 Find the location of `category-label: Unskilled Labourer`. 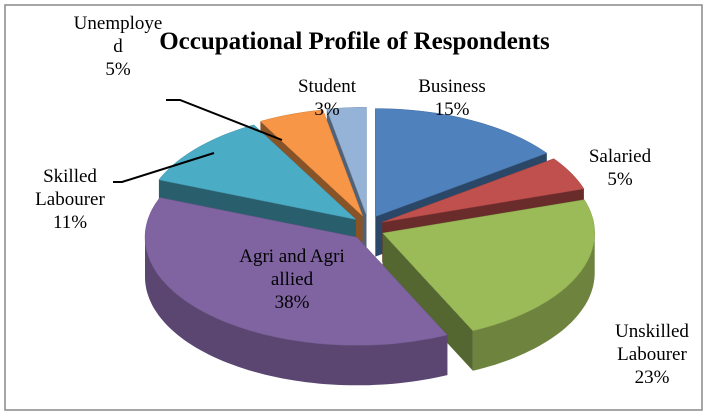

category-label: Unskilled Labourer is located at coordinates (652, 343).